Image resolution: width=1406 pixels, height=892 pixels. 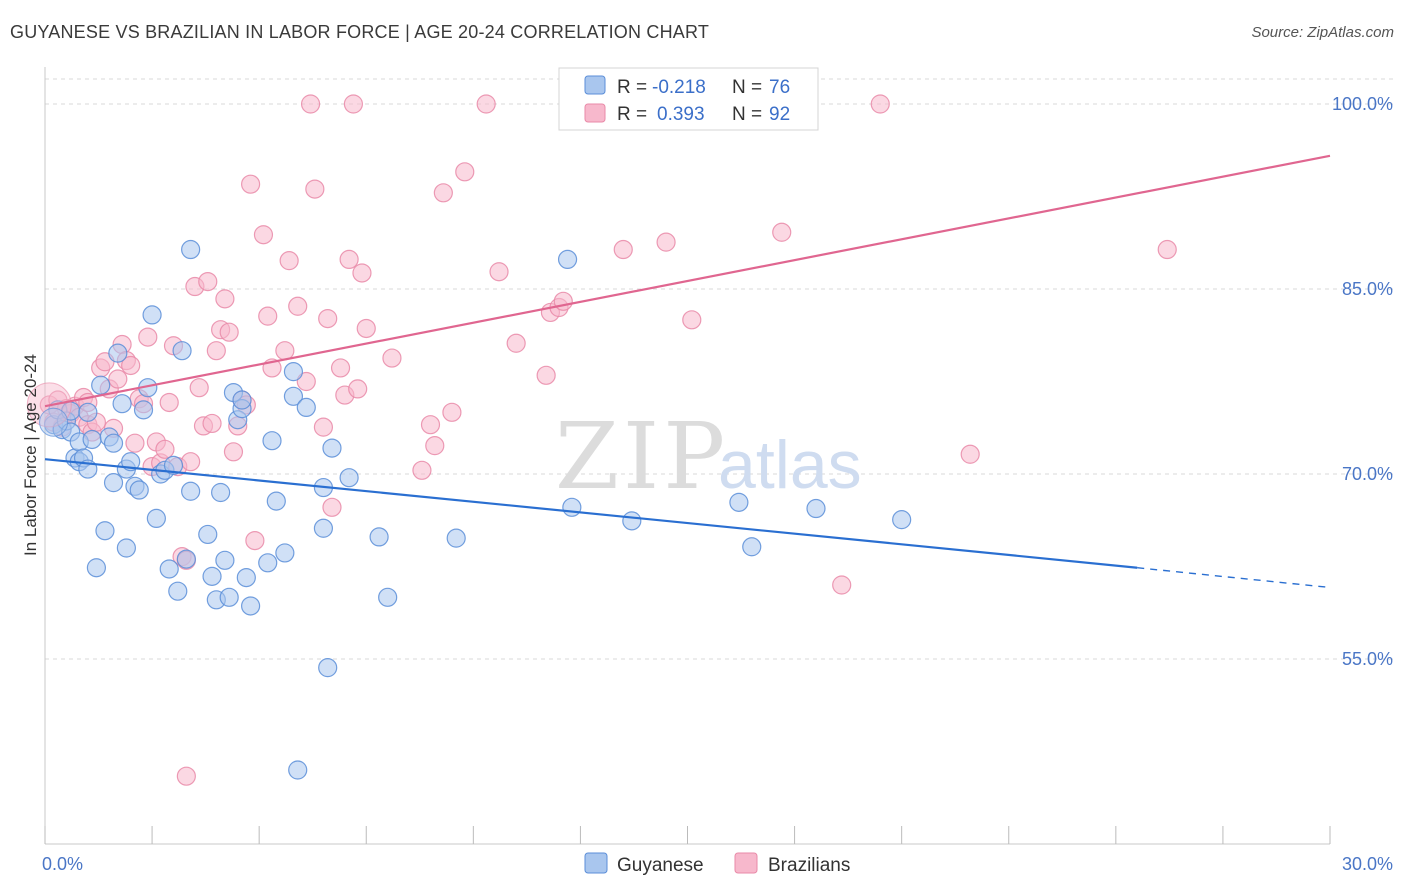 I want to click on bottom-legend-brazilians: Brazilians, so click(x=809, y=865).